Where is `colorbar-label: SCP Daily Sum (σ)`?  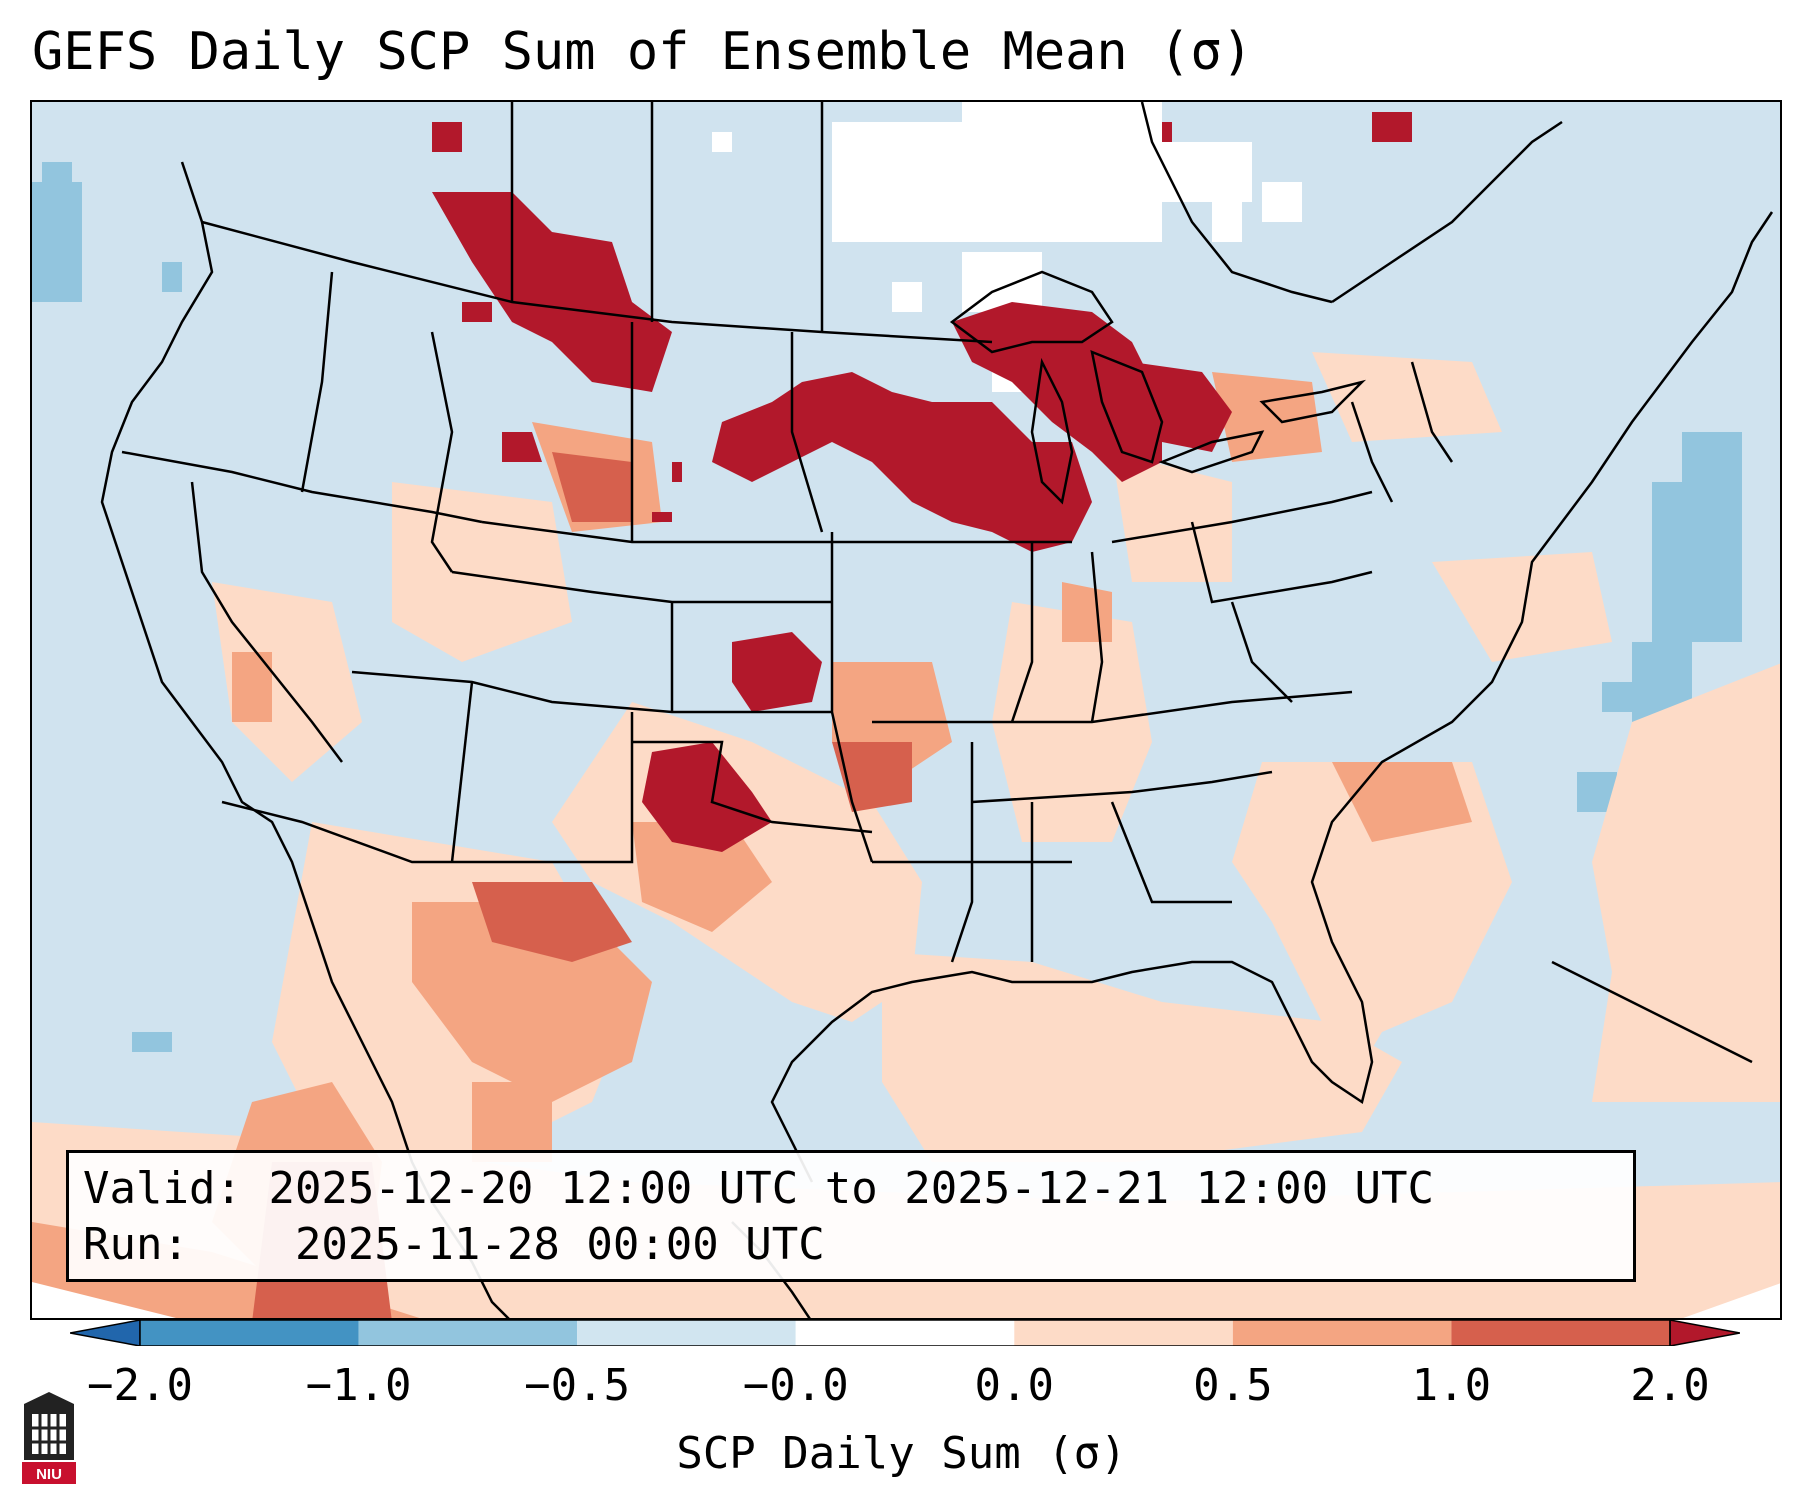 colorbar-label: SCP Daily Sum (σ) is located at coordinates (901, 1453).